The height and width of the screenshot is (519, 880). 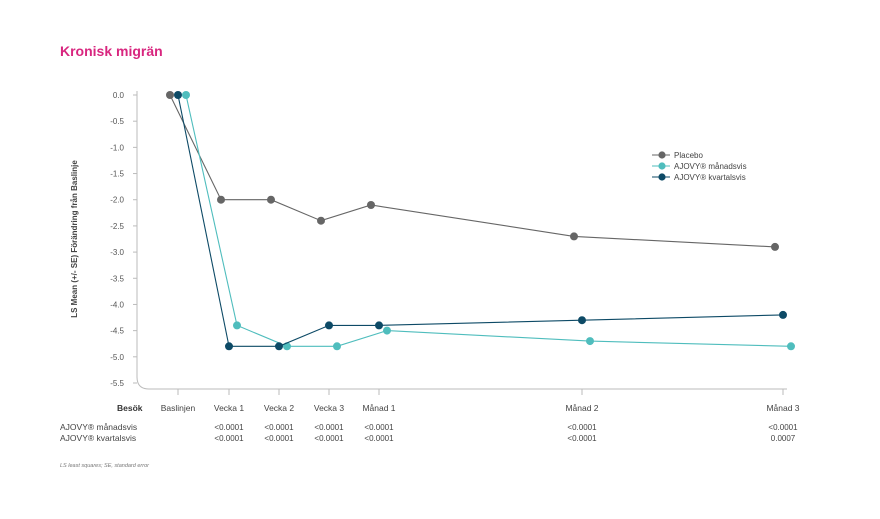 I want to click on y-tick-label: -2.5, so click(x=117, y=226).